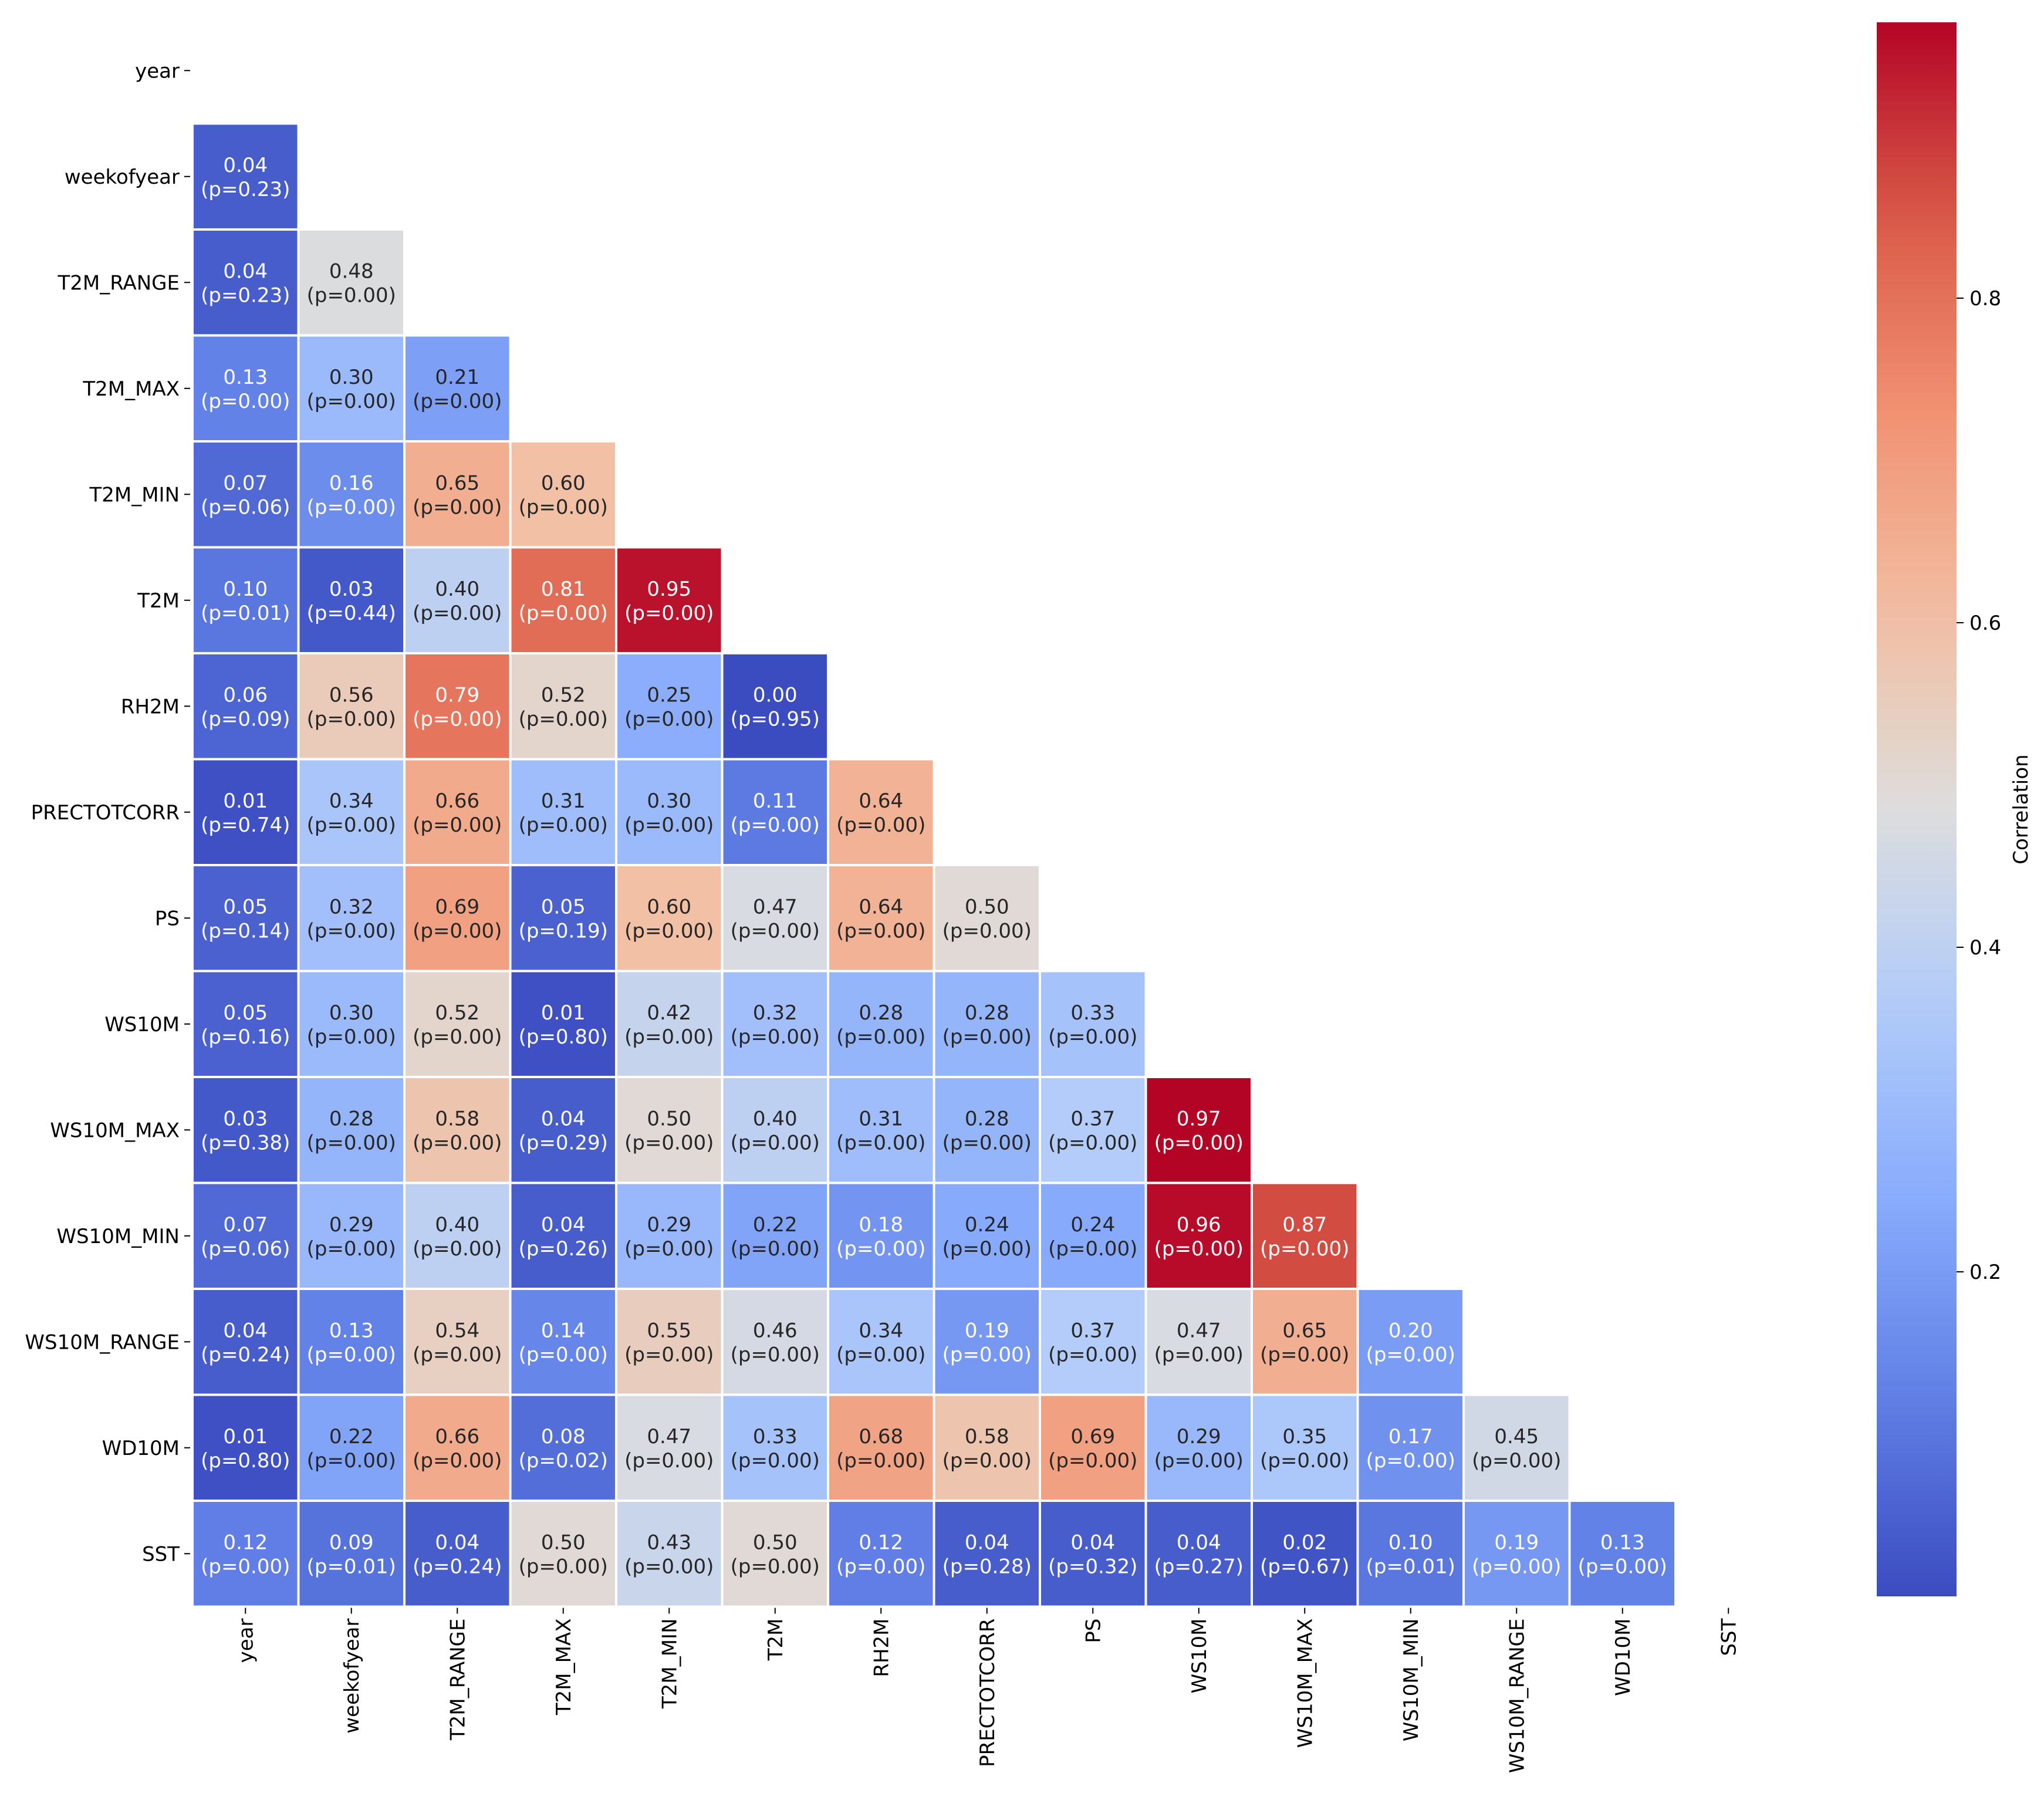  I want to click on y-tick-label-PS: PS, so click(167, 918).